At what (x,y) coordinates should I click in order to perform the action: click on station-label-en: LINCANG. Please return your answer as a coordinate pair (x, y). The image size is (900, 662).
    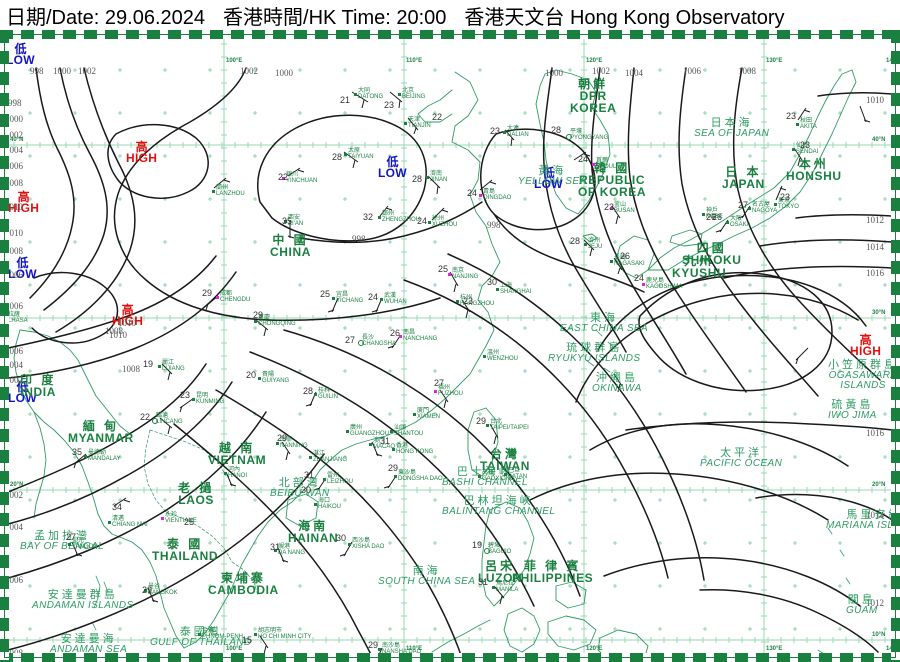
    Looking at the image, I should click on (169, 422).